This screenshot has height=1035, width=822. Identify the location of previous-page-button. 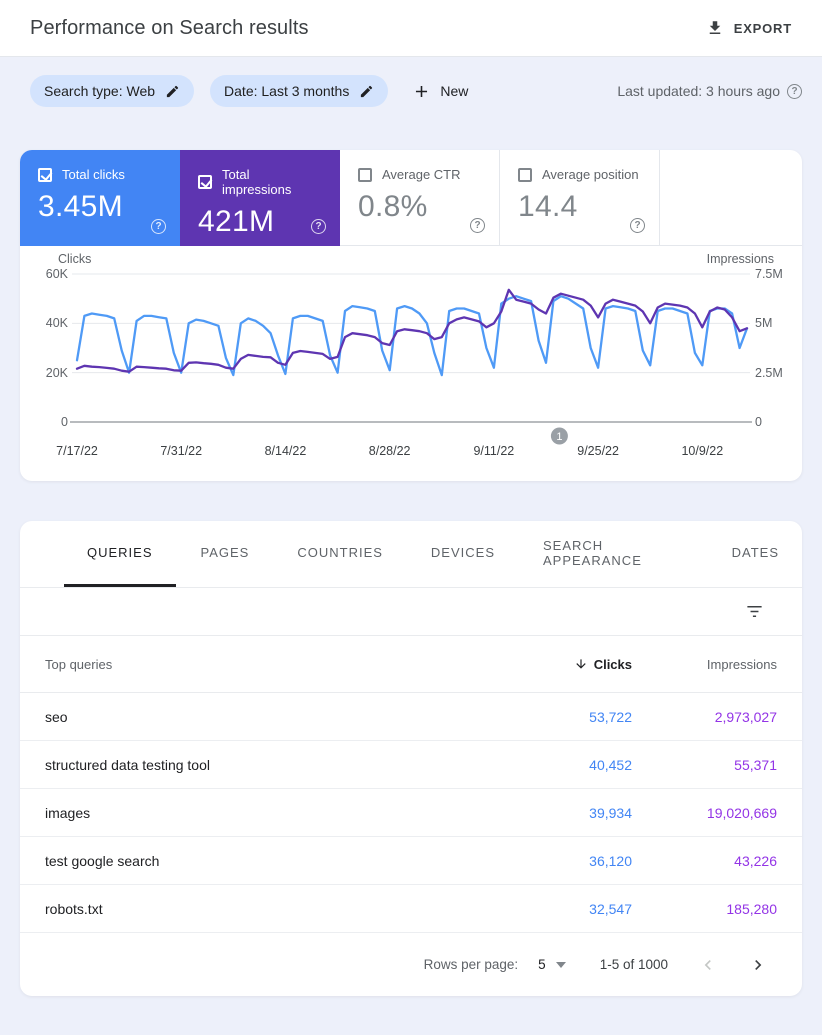
(708, 965).